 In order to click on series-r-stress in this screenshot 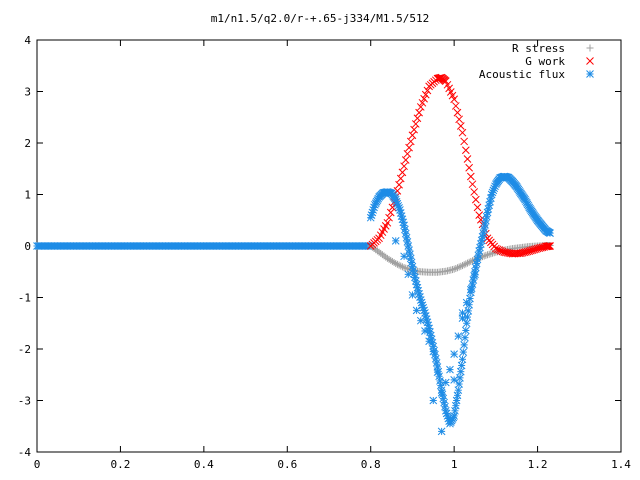, I will do `click(460, 258)`.